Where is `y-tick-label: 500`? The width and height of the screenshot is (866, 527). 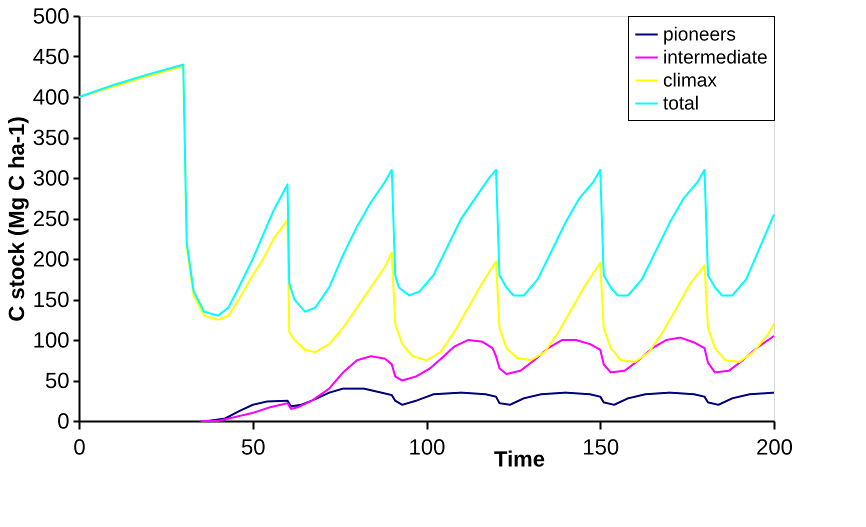 y-tick-label: 500 is located at coordinates (51, 16).